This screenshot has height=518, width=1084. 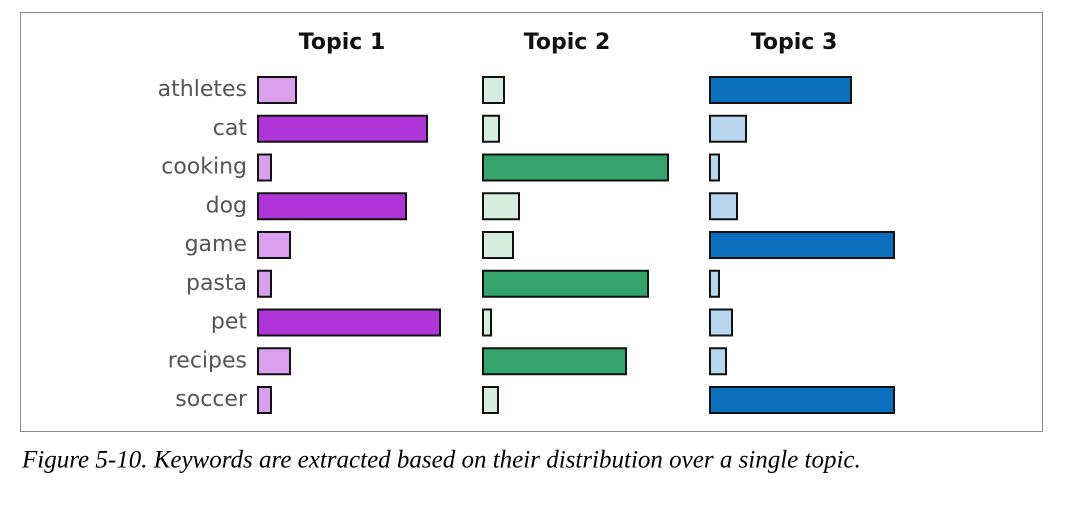 What do you see at coordinates (230, 128) in the screenshot?
I see `category-label: cat` at bounding box center [230, 128].